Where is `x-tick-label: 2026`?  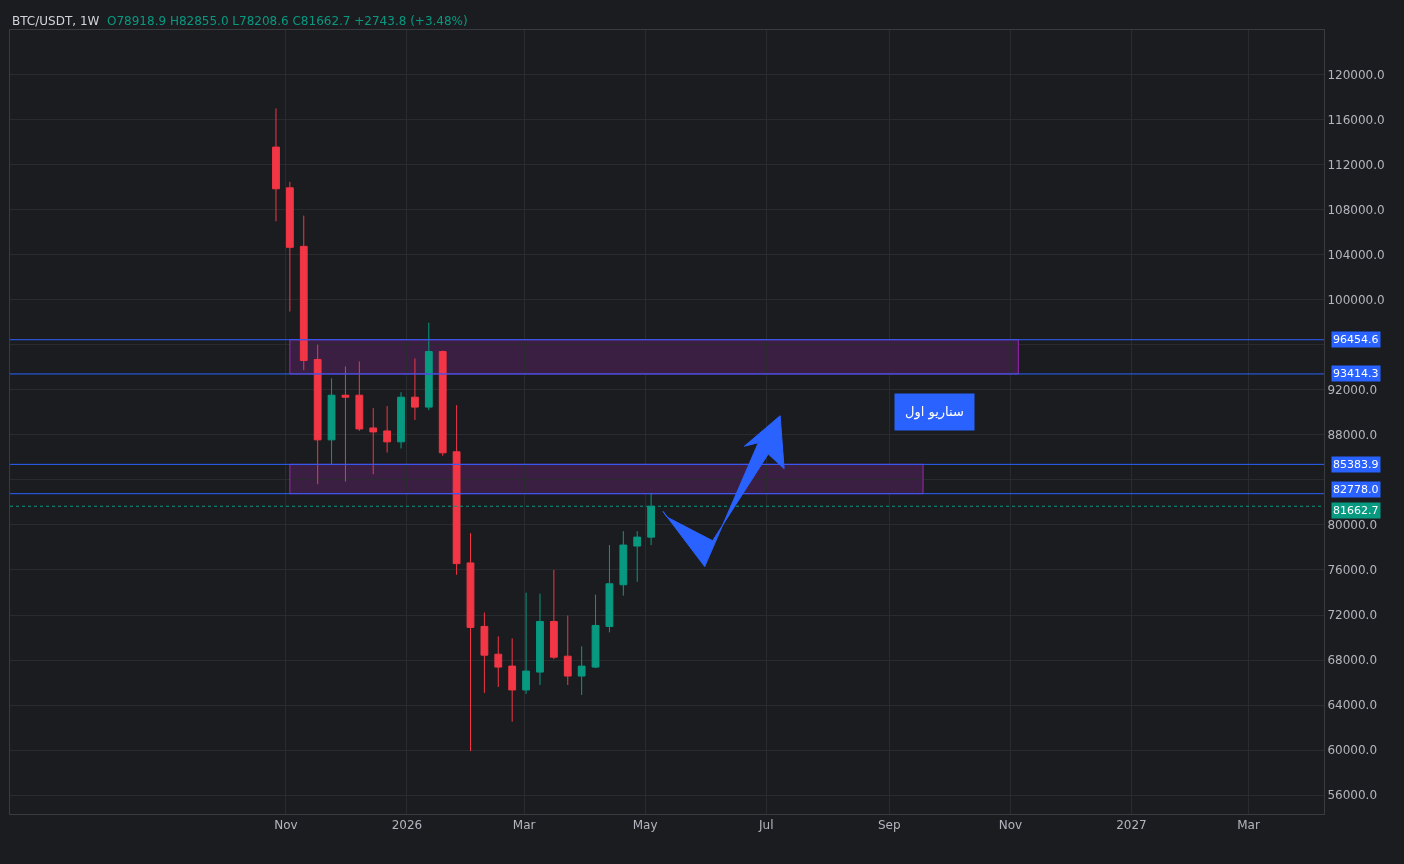 x-tick-label: 2026 is located at coordinates (407, 825).